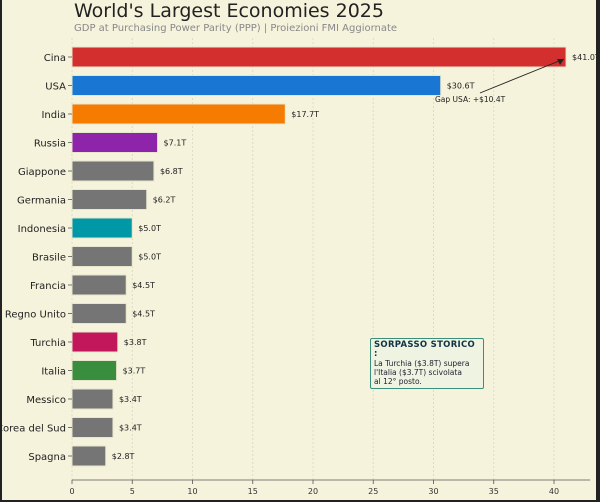 This screenshot has height=502, width=600. I want to click on annotation-arrow, so click(522, 76).